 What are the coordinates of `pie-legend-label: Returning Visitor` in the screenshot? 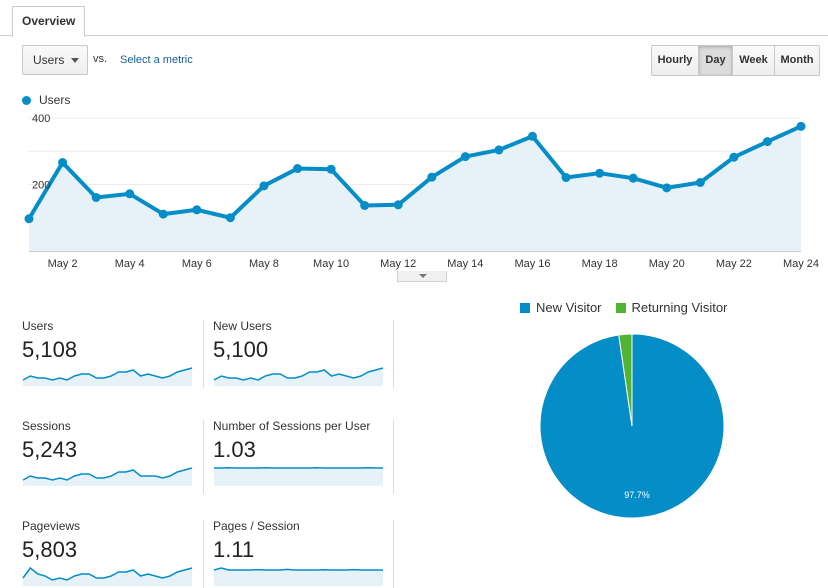 It's located at (679, 307).